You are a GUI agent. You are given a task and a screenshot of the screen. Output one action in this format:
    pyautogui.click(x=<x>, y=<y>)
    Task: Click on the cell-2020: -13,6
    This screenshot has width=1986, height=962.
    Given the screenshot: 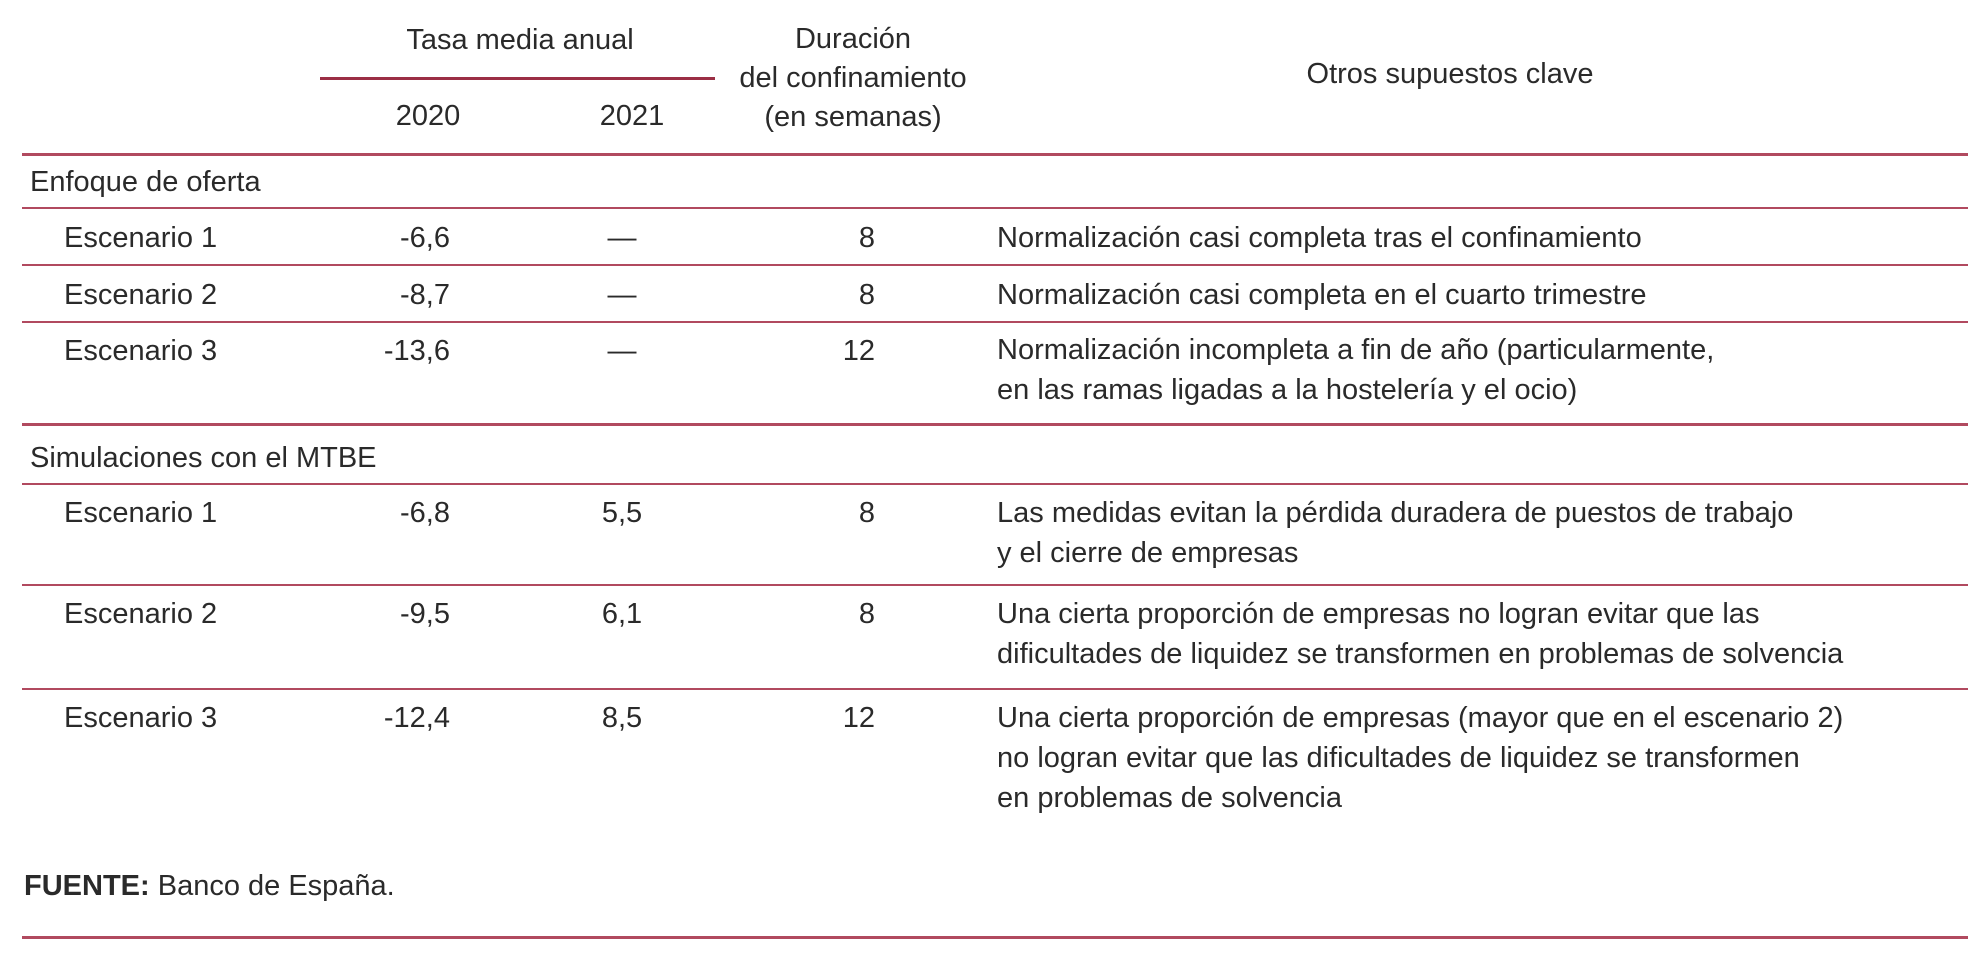 What is the action you would take?
    pyautogui.click(x=416, y=351)
    